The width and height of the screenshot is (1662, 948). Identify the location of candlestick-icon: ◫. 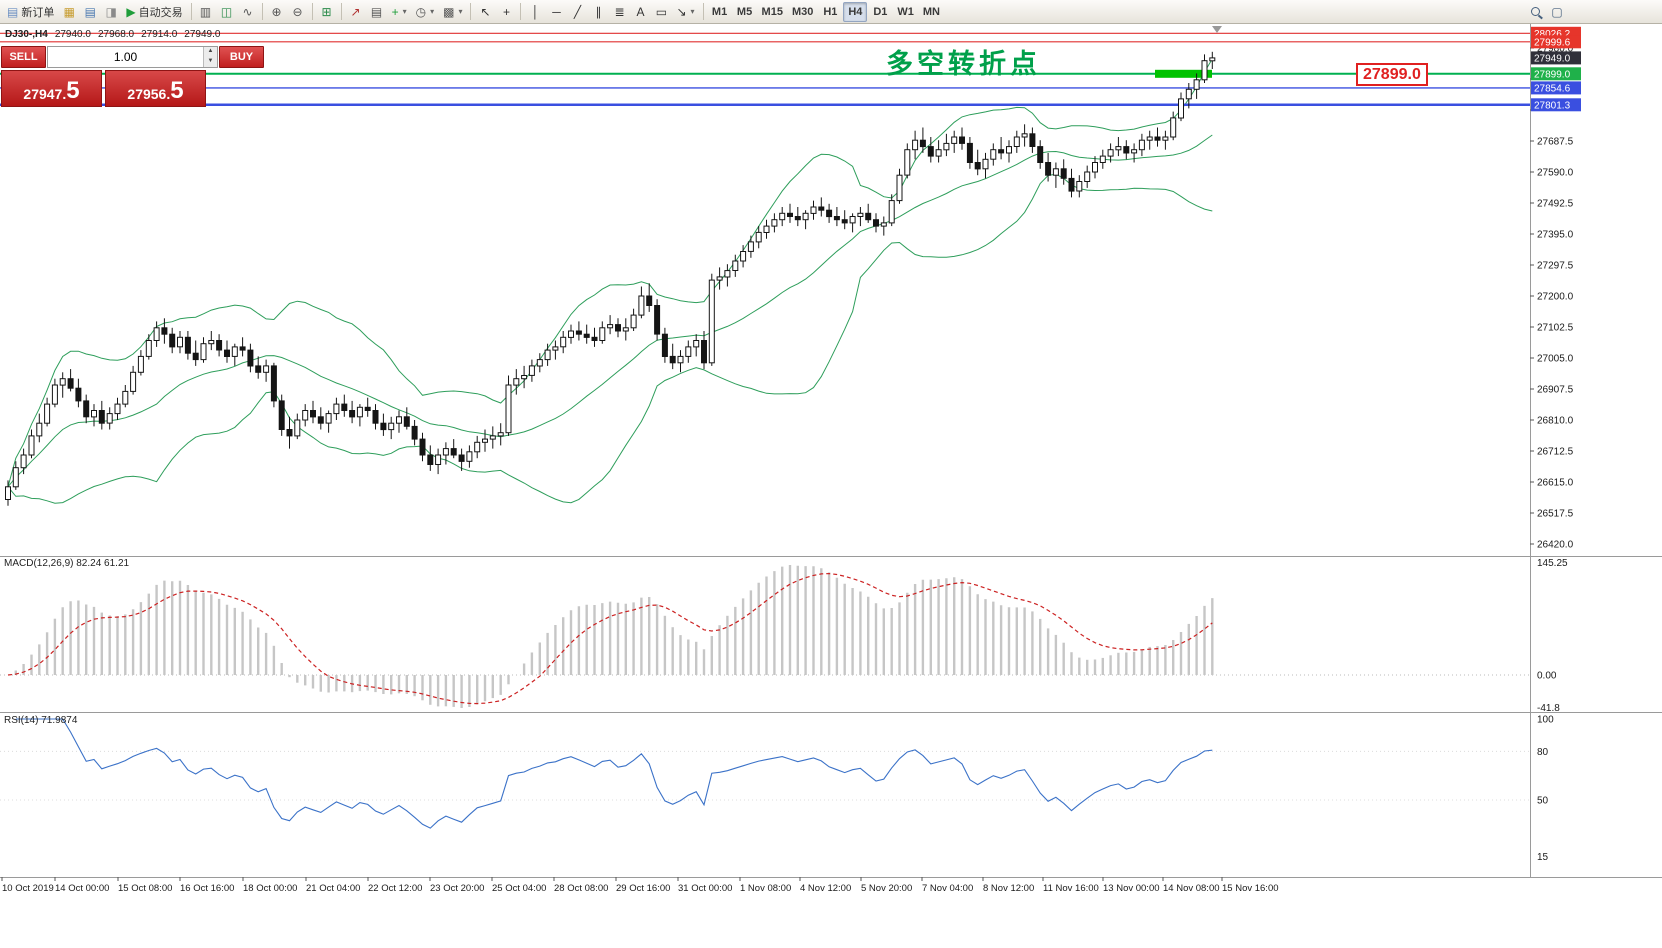
(226, 11).